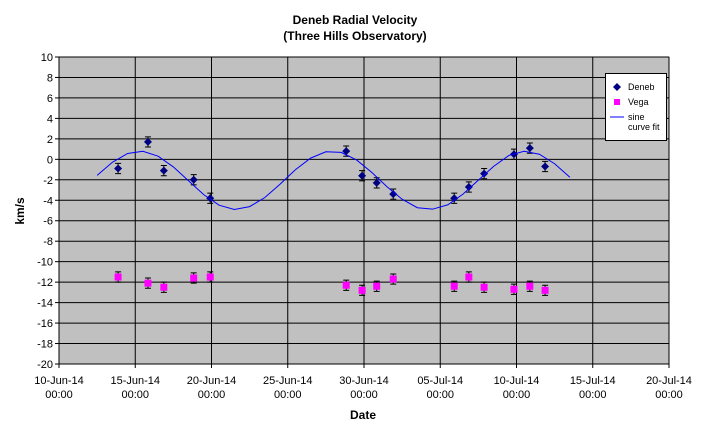 This screenshot has height=437, width=711. Describe the element at coordinates (517, 388) in the screenshot. I see `x-tick-label: 10-Jul-14 00:00` at that location.